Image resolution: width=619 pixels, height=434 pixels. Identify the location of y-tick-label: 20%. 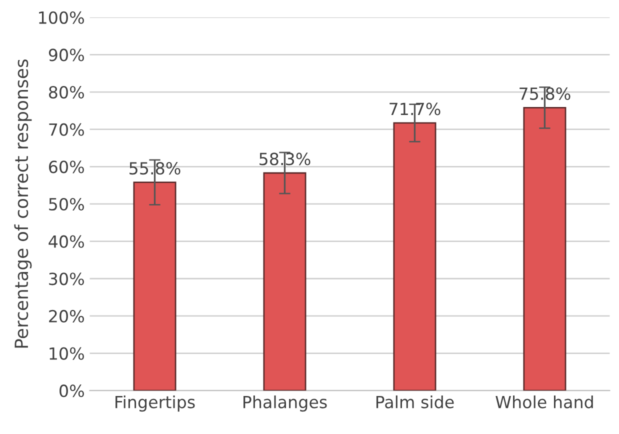
(66, 316).